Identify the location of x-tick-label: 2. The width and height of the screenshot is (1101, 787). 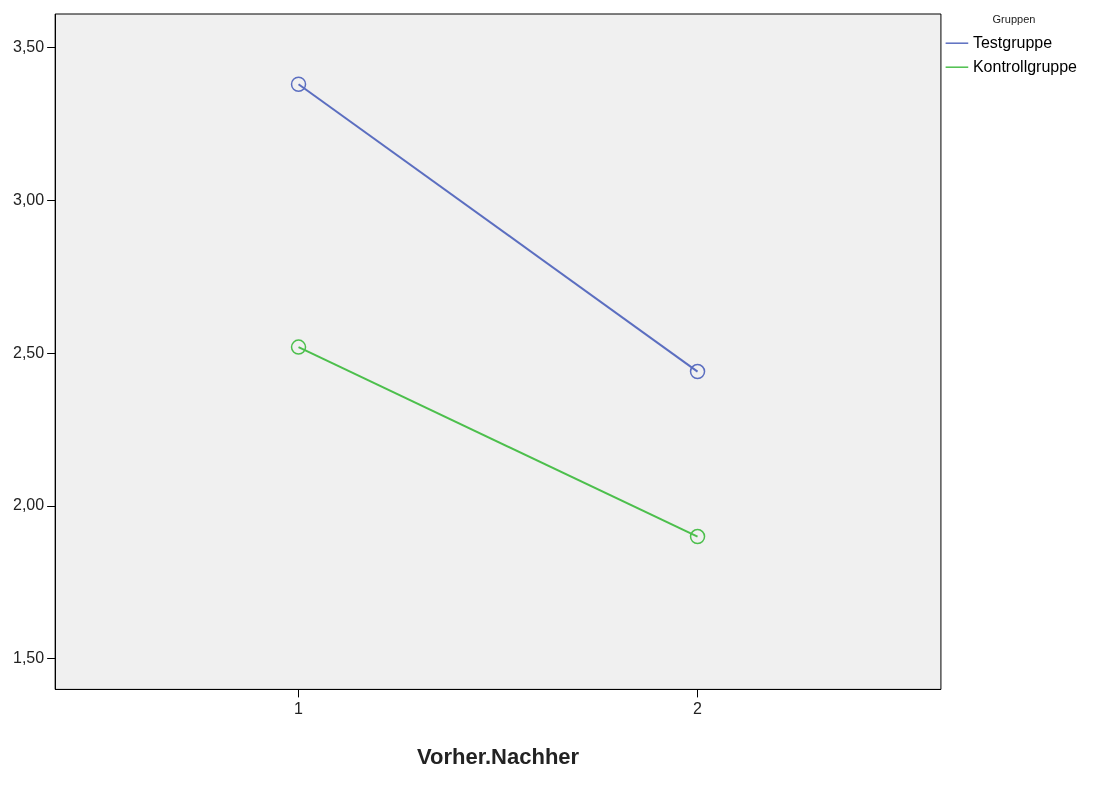
(698, 709).